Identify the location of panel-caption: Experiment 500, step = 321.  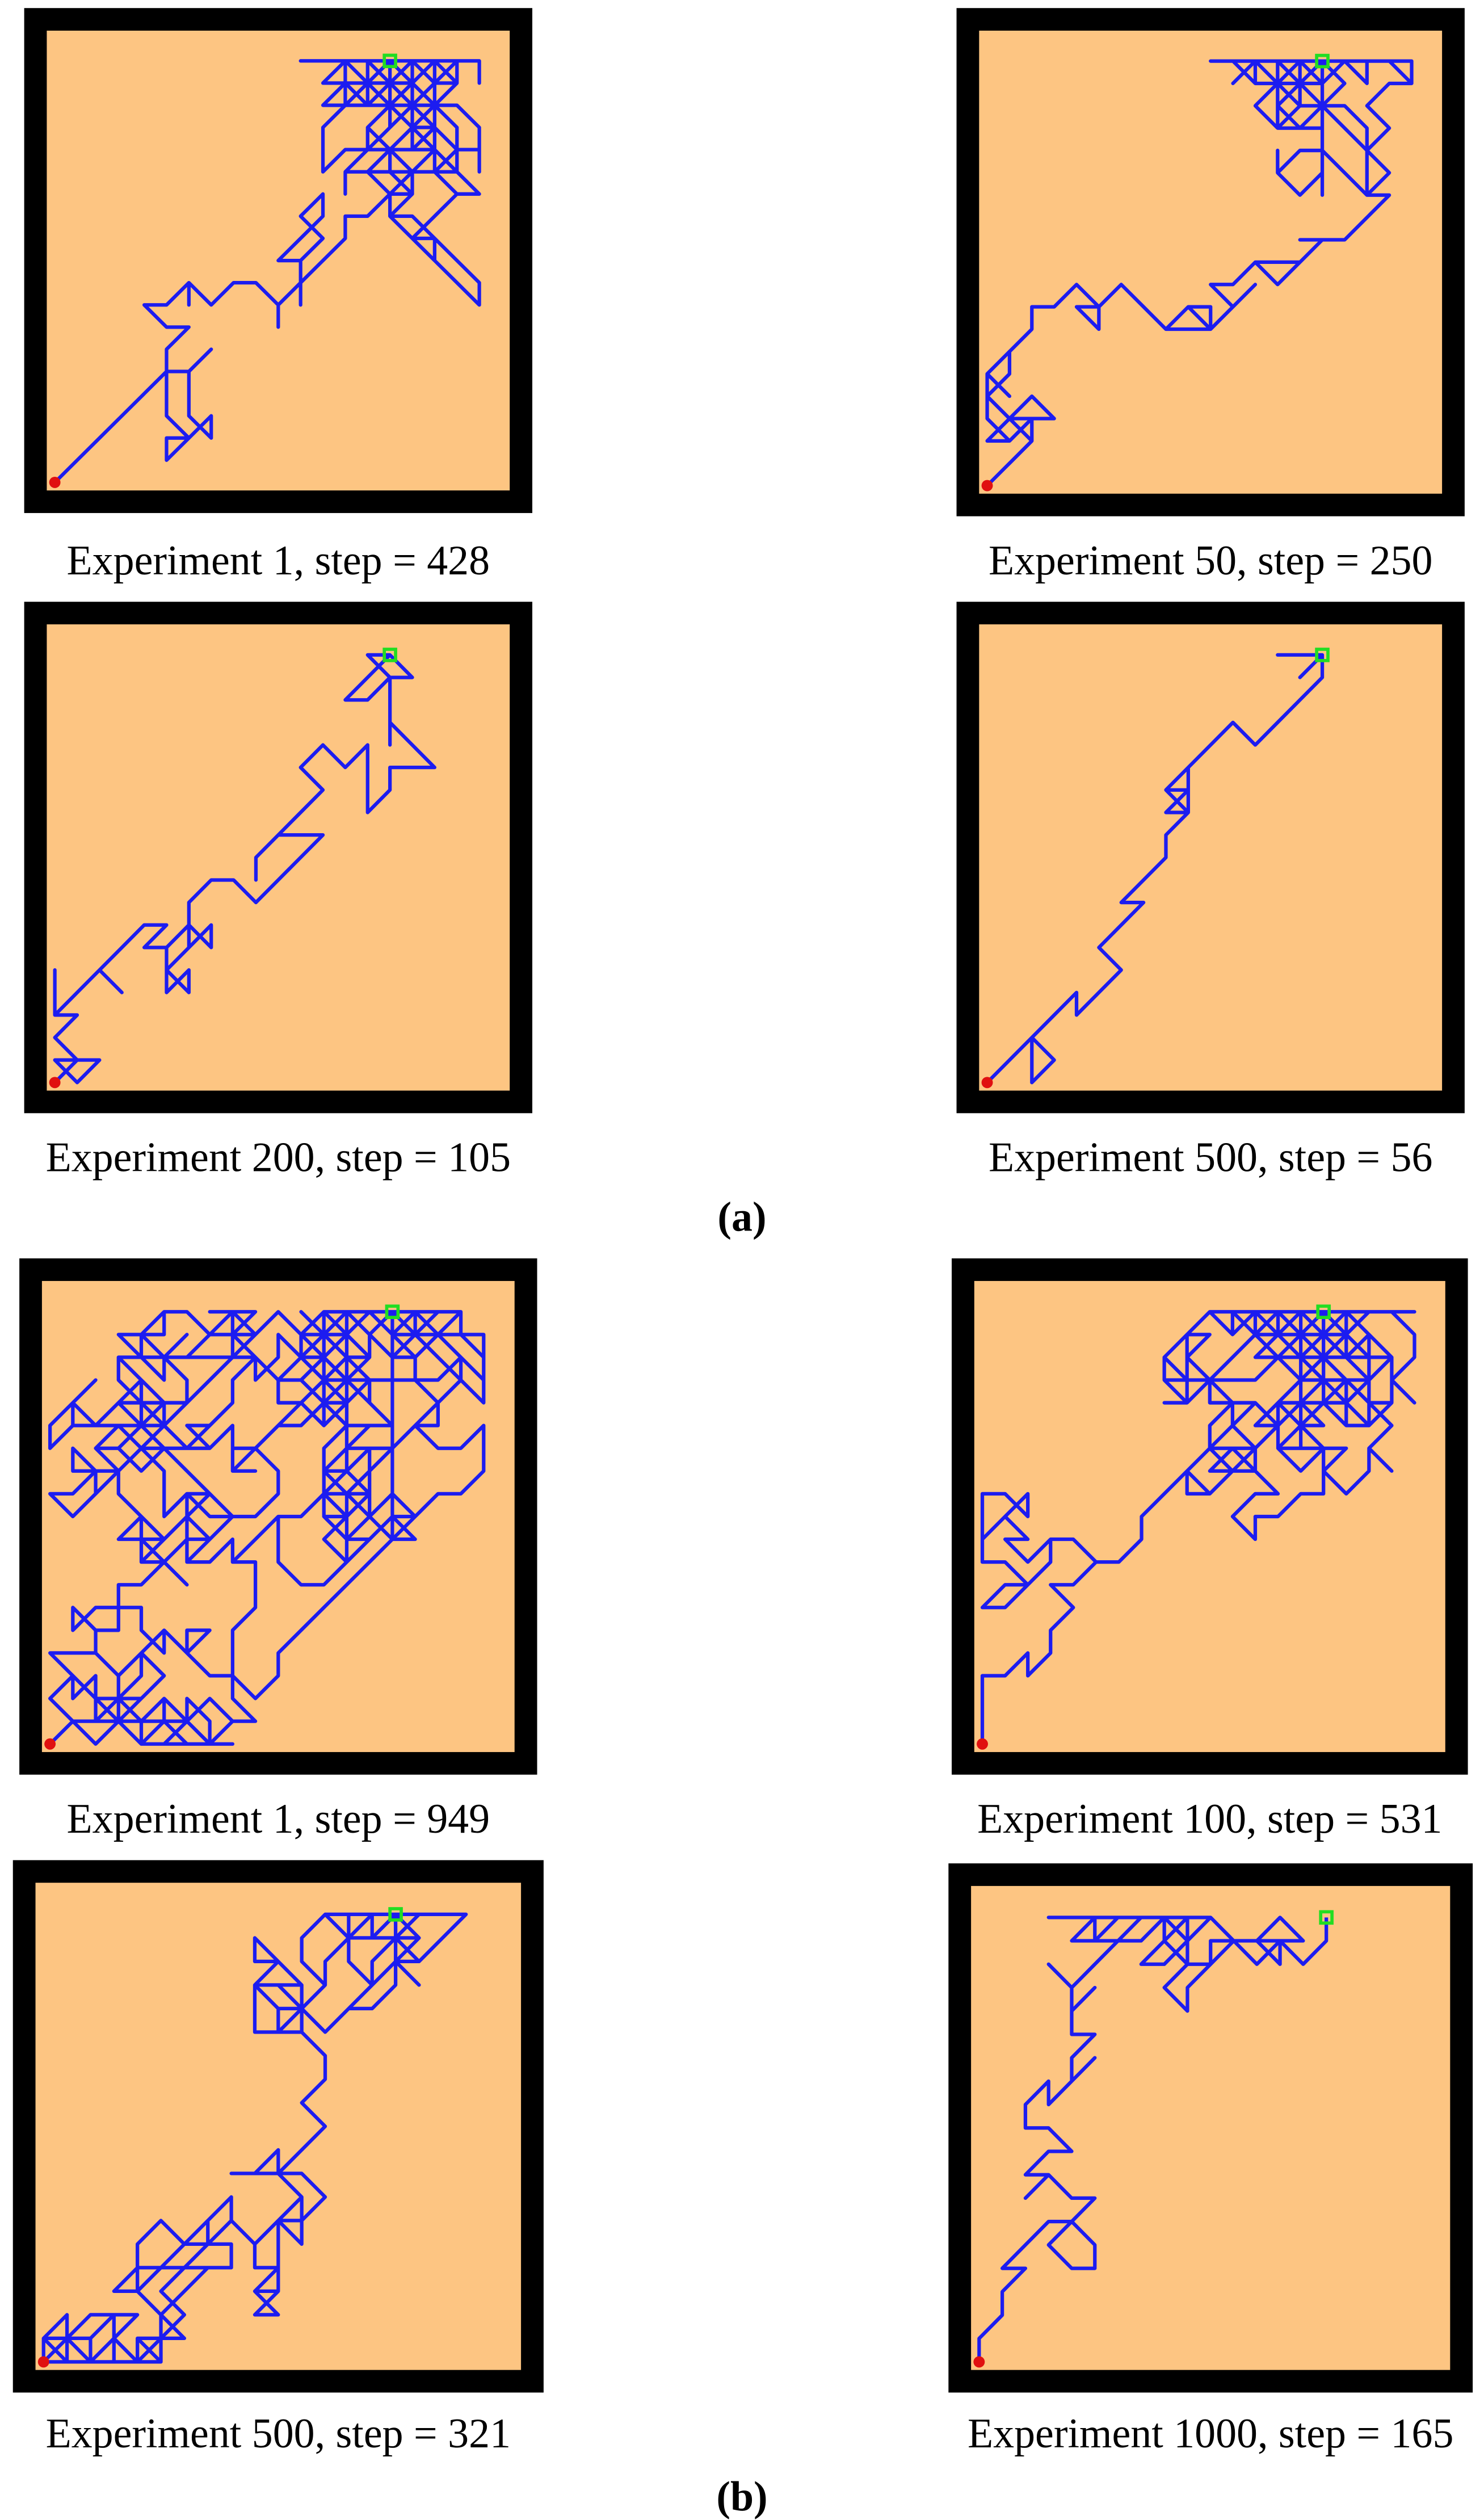
(278, 2433).